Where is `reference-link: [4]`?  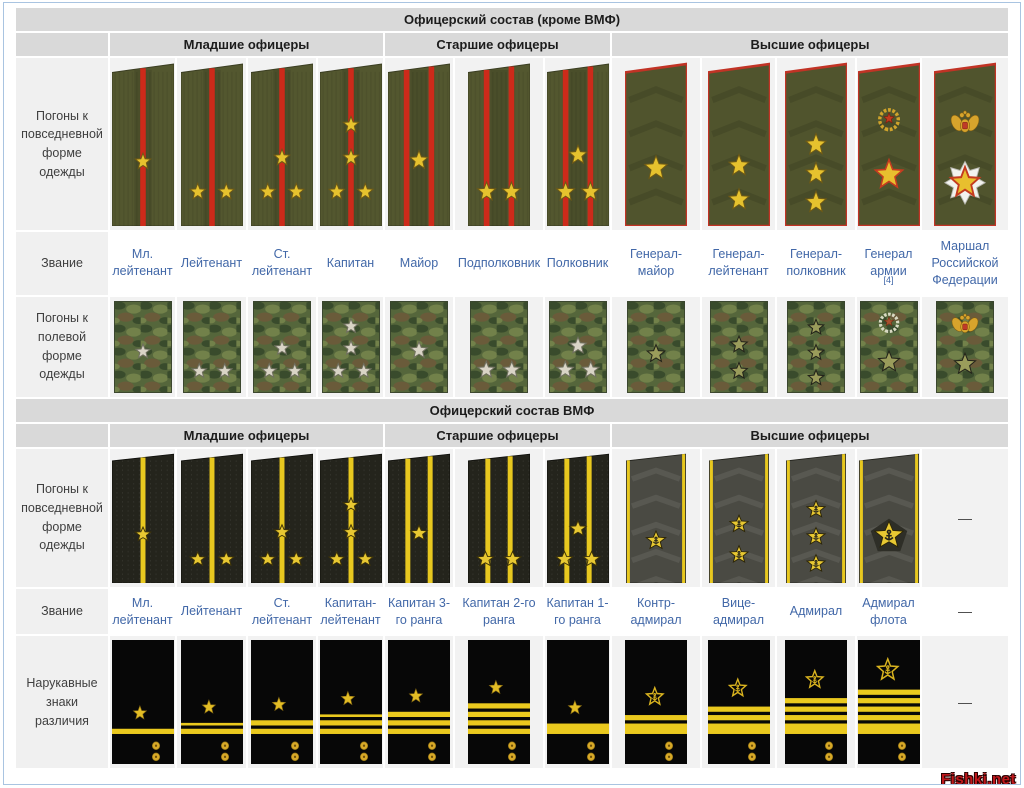
reference-link: [4] is located at coordinates (888, 280).